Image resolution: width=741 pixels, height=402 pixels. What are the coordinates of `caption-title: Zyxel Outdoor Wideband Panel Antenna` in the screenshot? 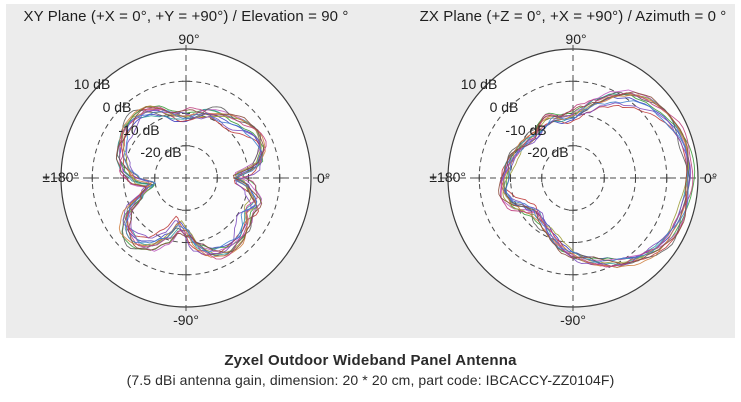 It's located at (370, 360).